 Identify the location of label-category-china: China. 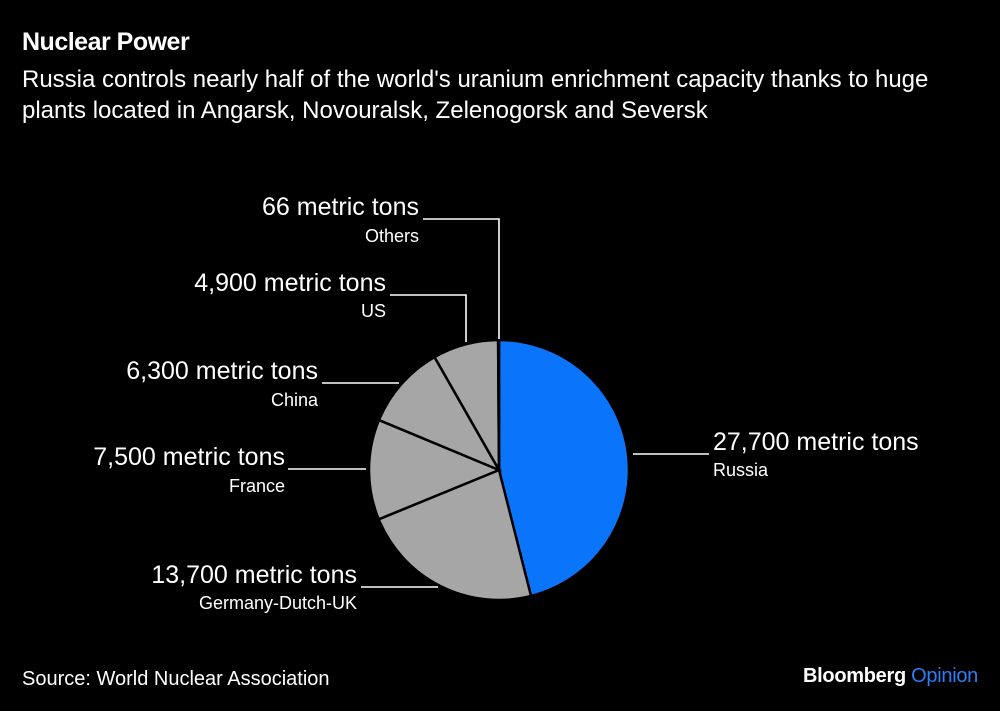
(295, 400).